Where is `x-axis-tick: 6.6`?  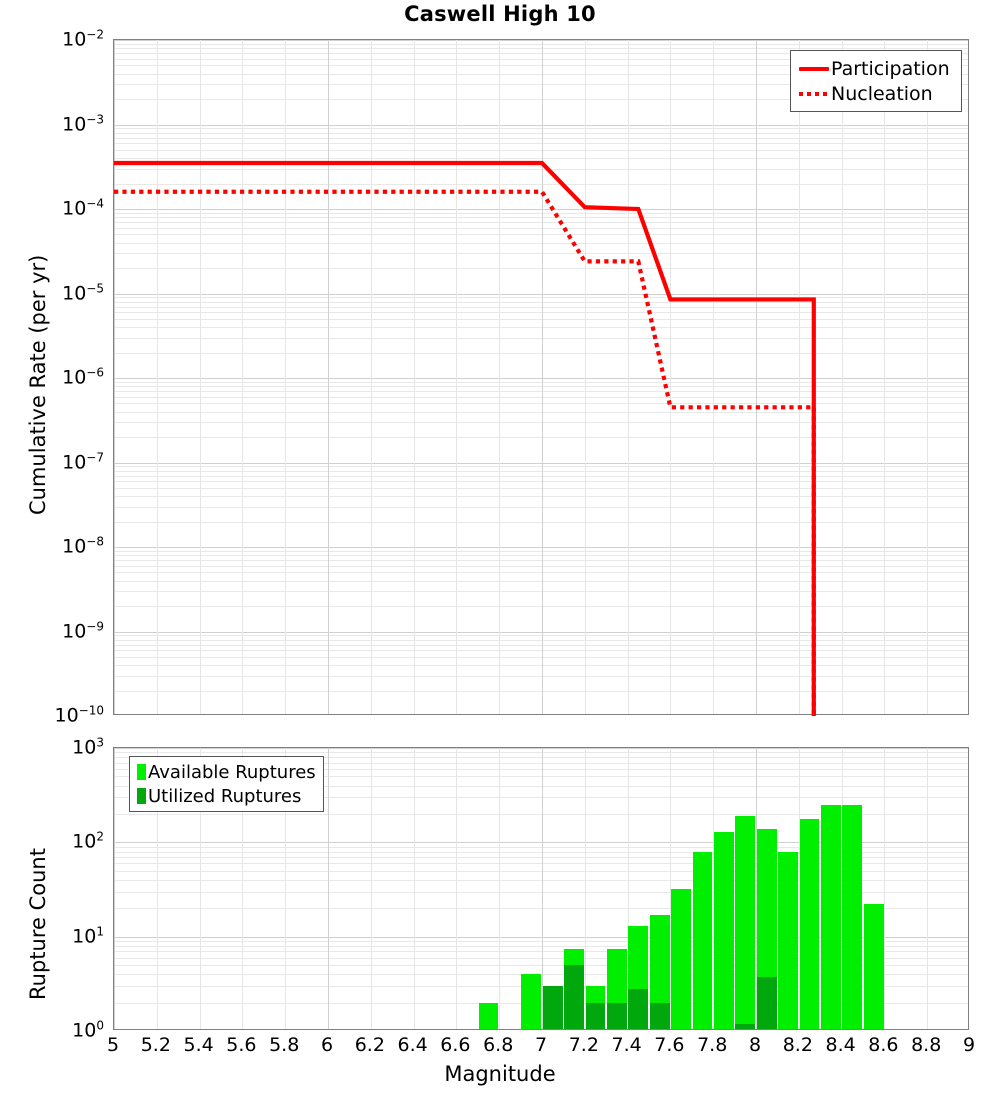 x-axis-tick: 6.6 is located at coordinates (455, 1045).